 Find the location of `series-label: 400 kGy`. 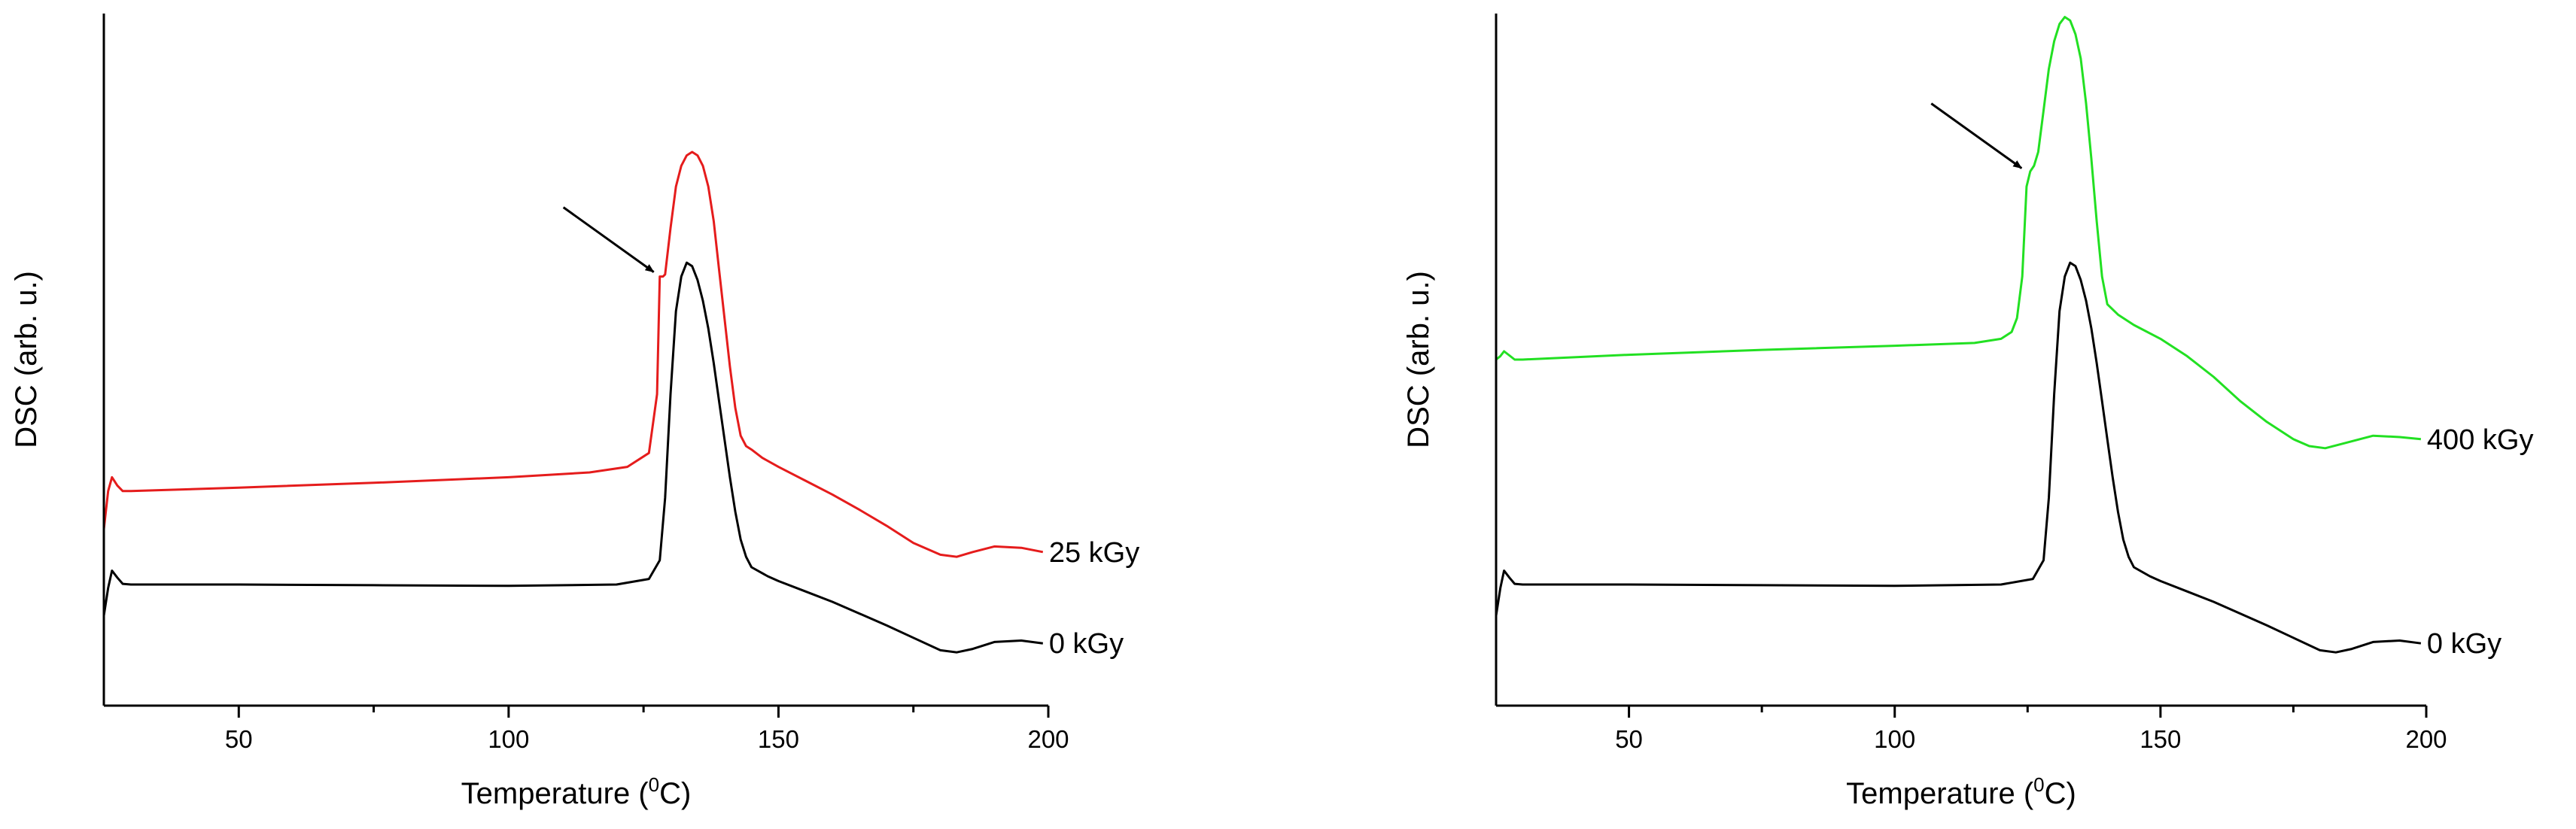

series-label: 400 kGy is located at coordinates (2480, 440).